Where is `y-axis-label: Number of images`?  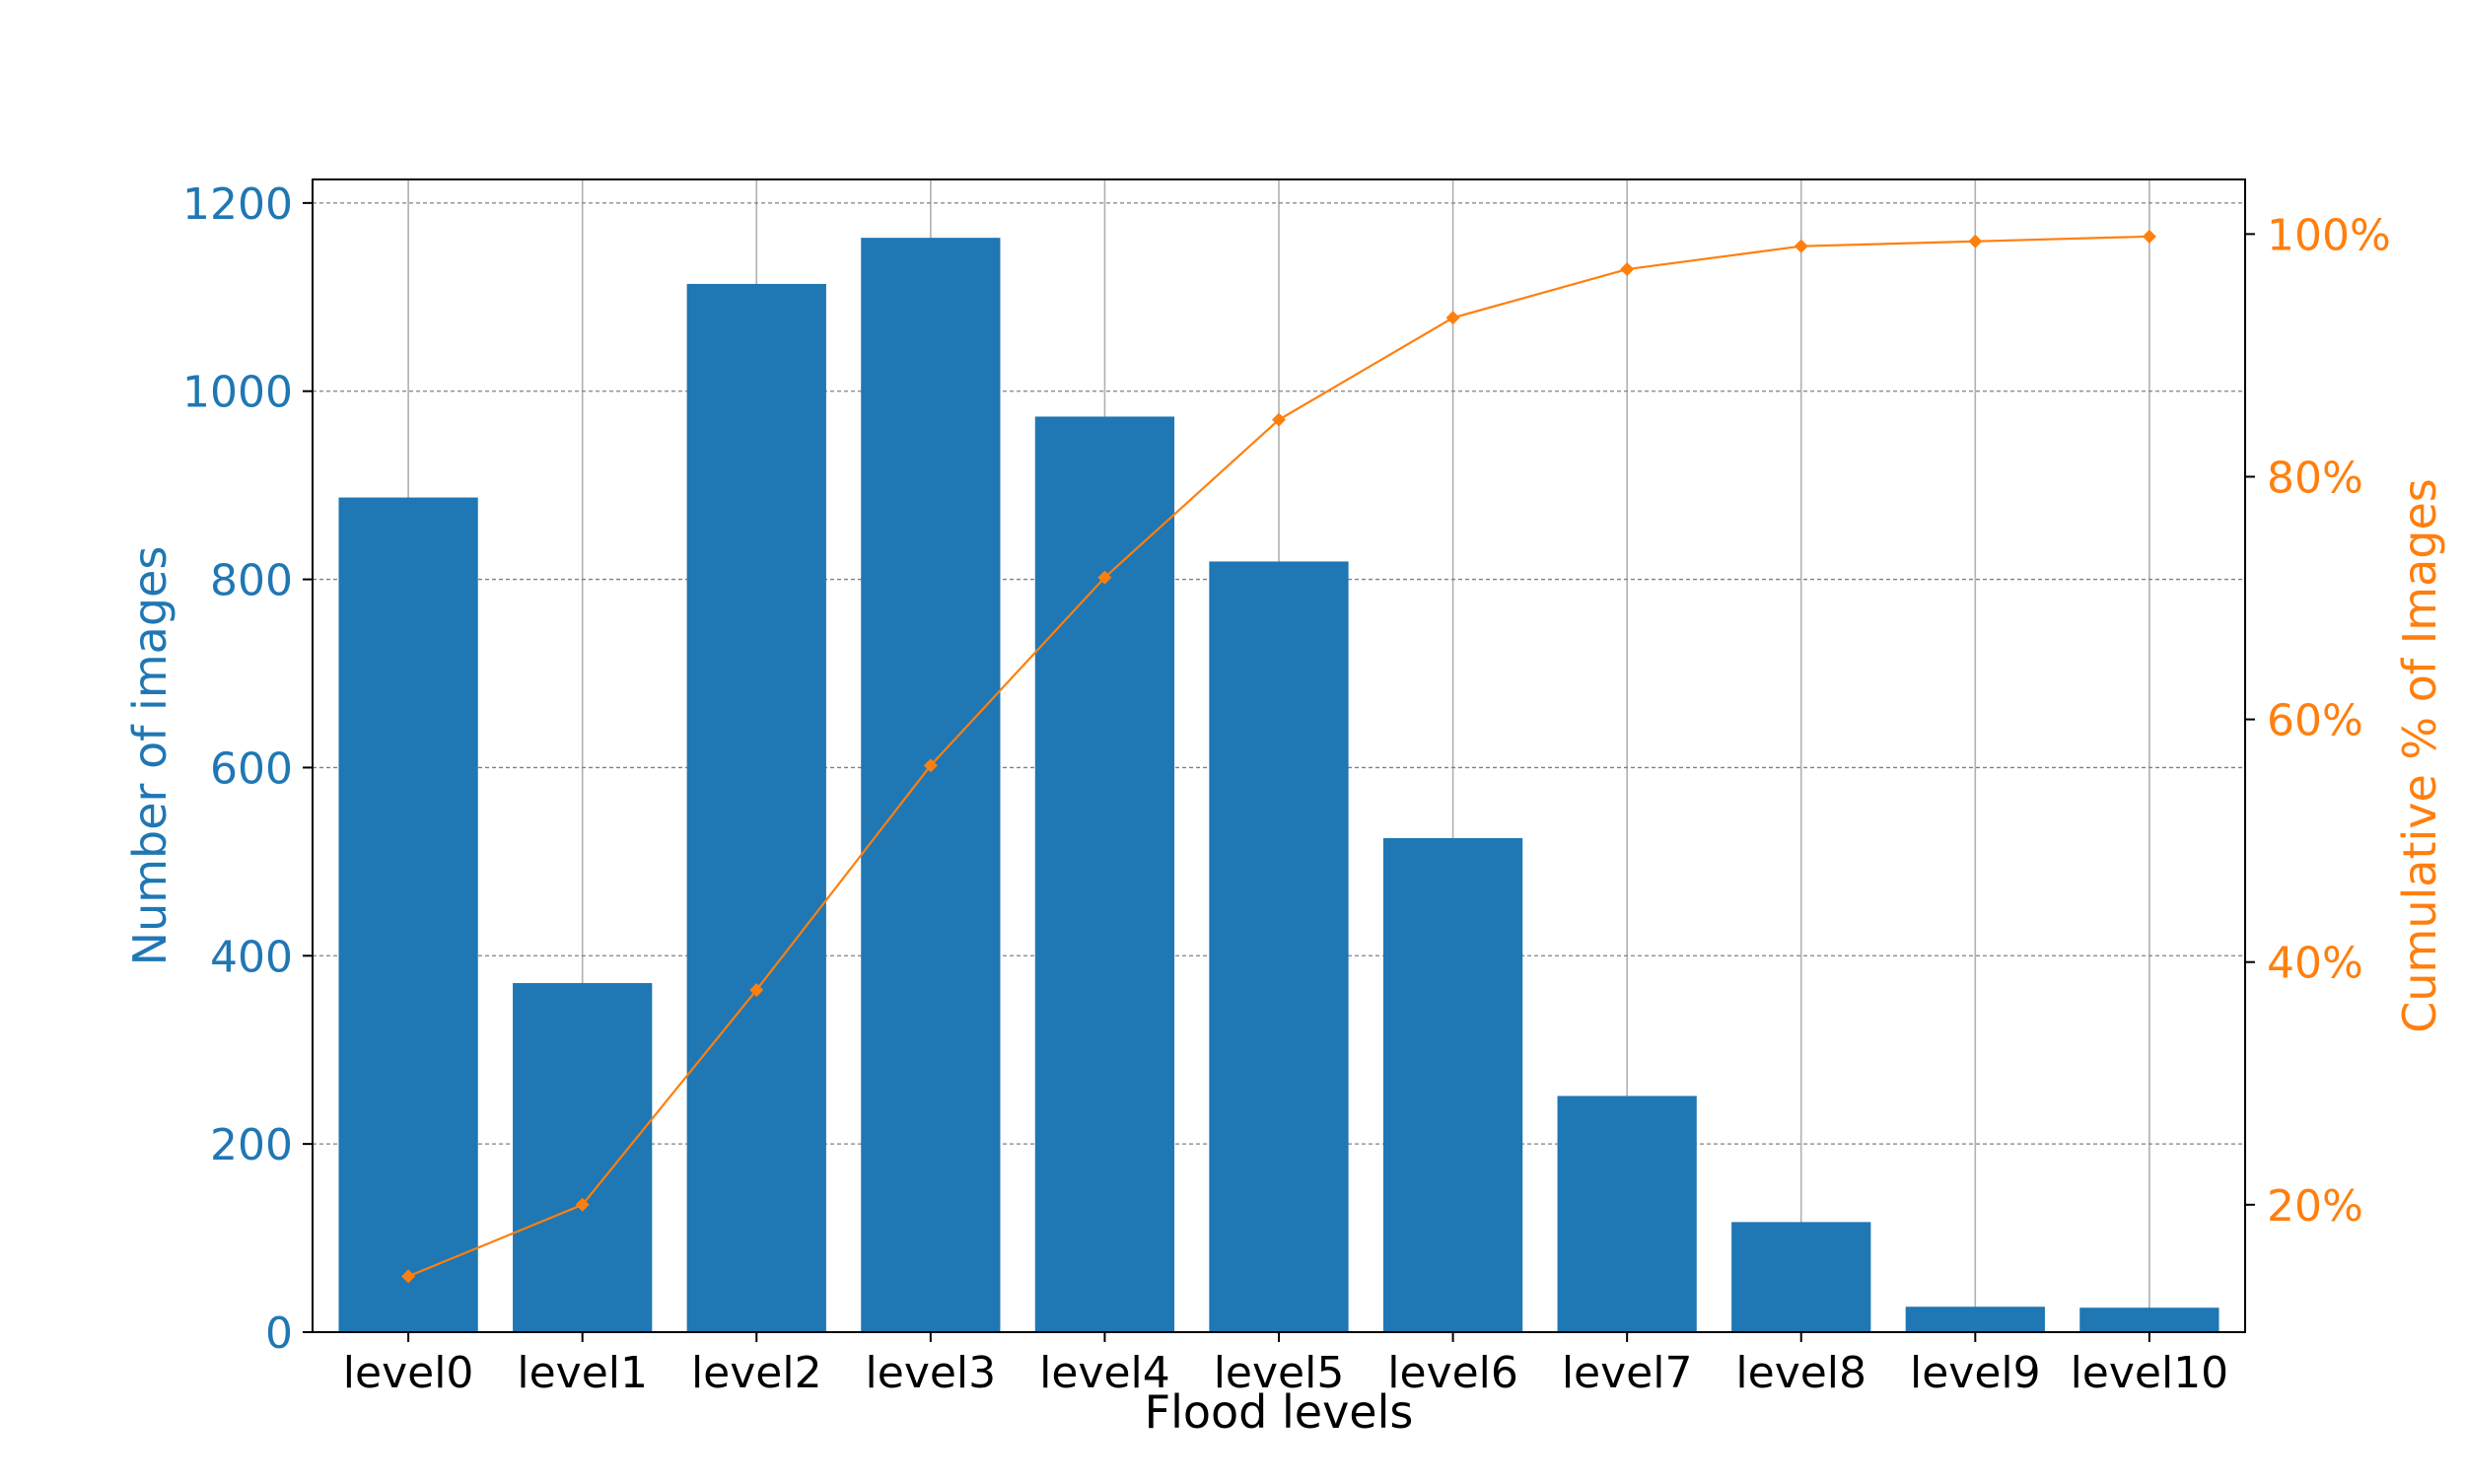 y-axis-label: Number of images is located at coordinates (149, 756).